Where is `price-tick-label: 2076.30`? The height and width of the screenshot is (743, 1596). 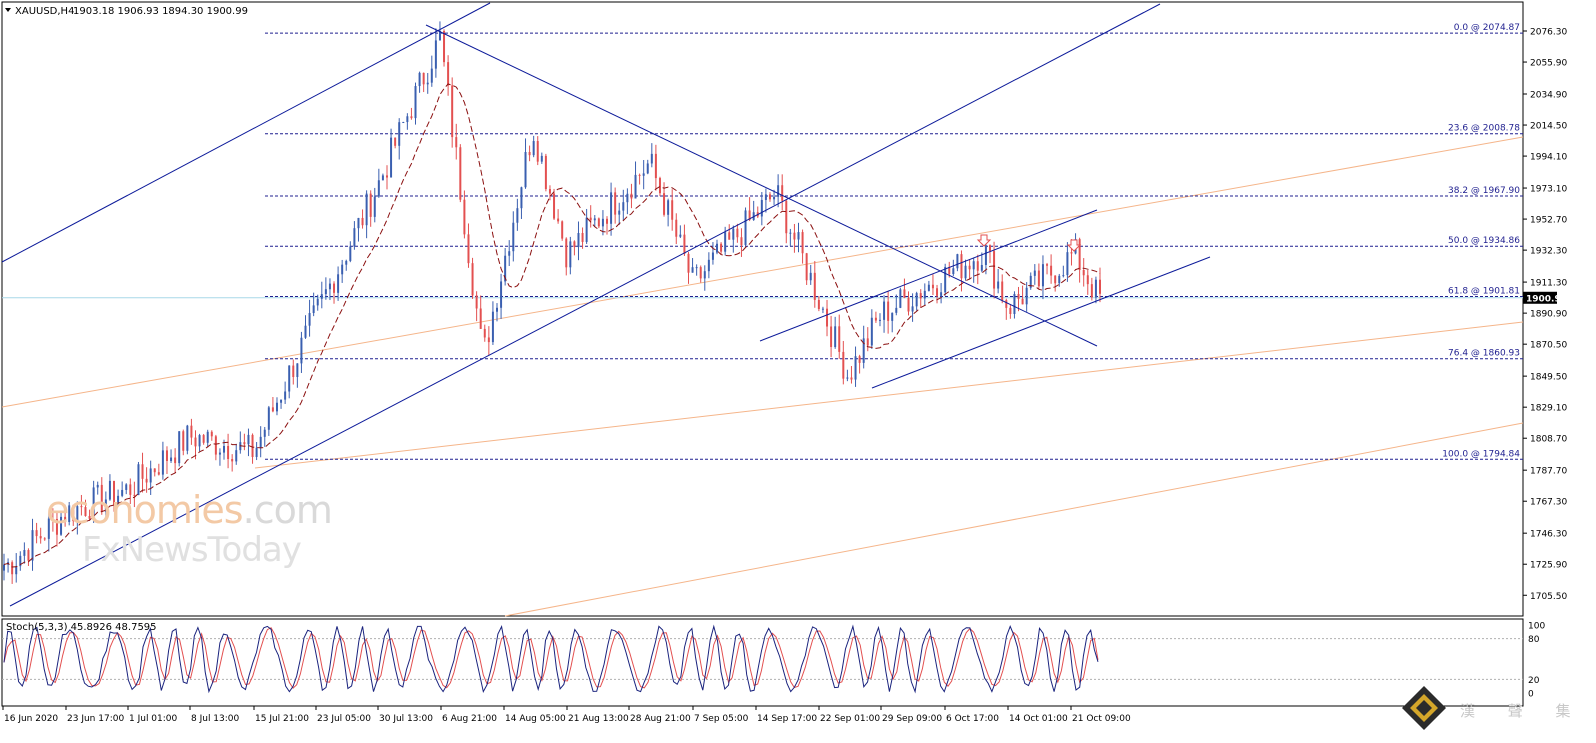
price-tick-label: 2076.30 is located at coordinates (1548, 33).